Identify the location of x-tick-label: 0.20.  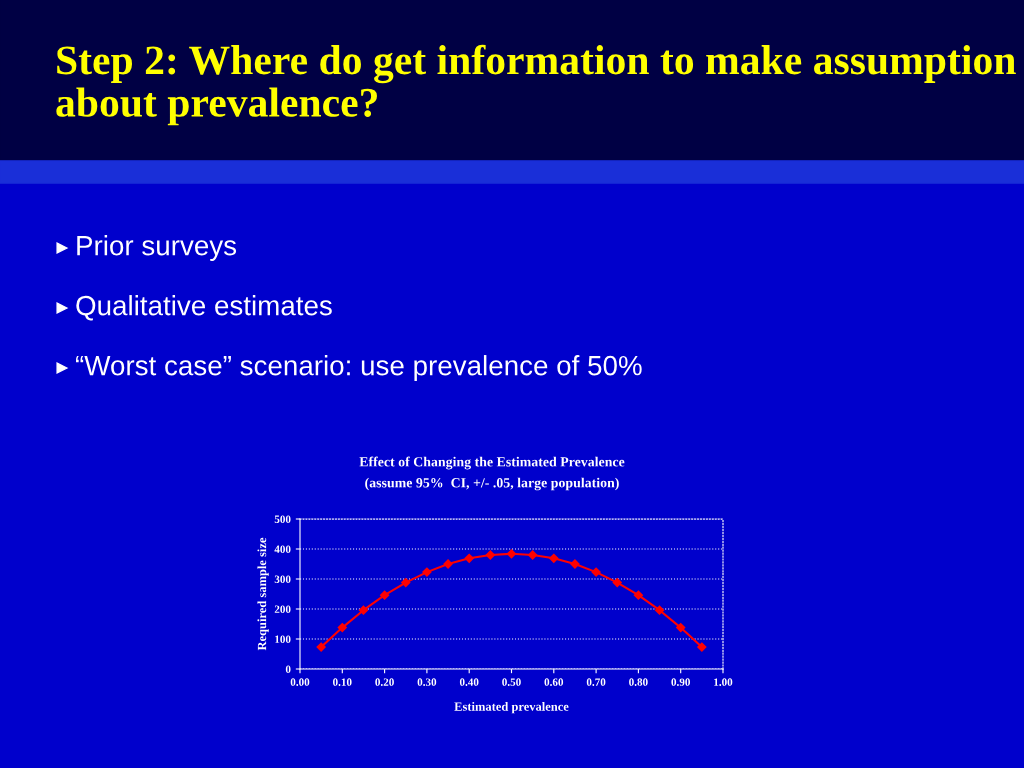
(384, 682).